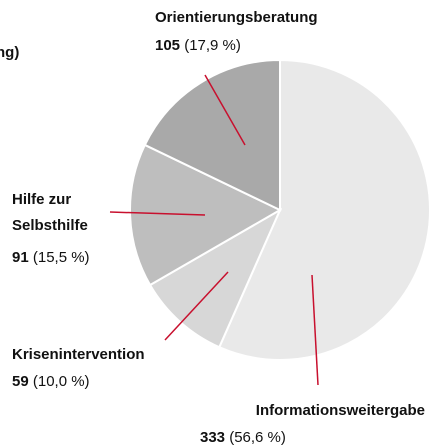 The width and height of the screenshot is (431, 447). I want to click on count-label: 91, so click(20, 257).